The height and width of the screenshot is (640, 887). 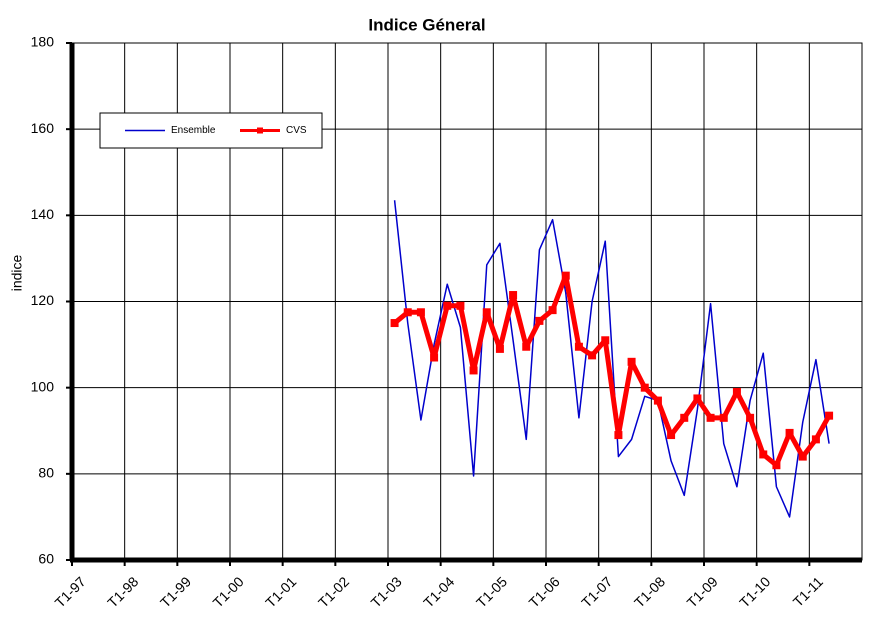 I want to click on y-tick-label: 140, so click(x=43, y=214).